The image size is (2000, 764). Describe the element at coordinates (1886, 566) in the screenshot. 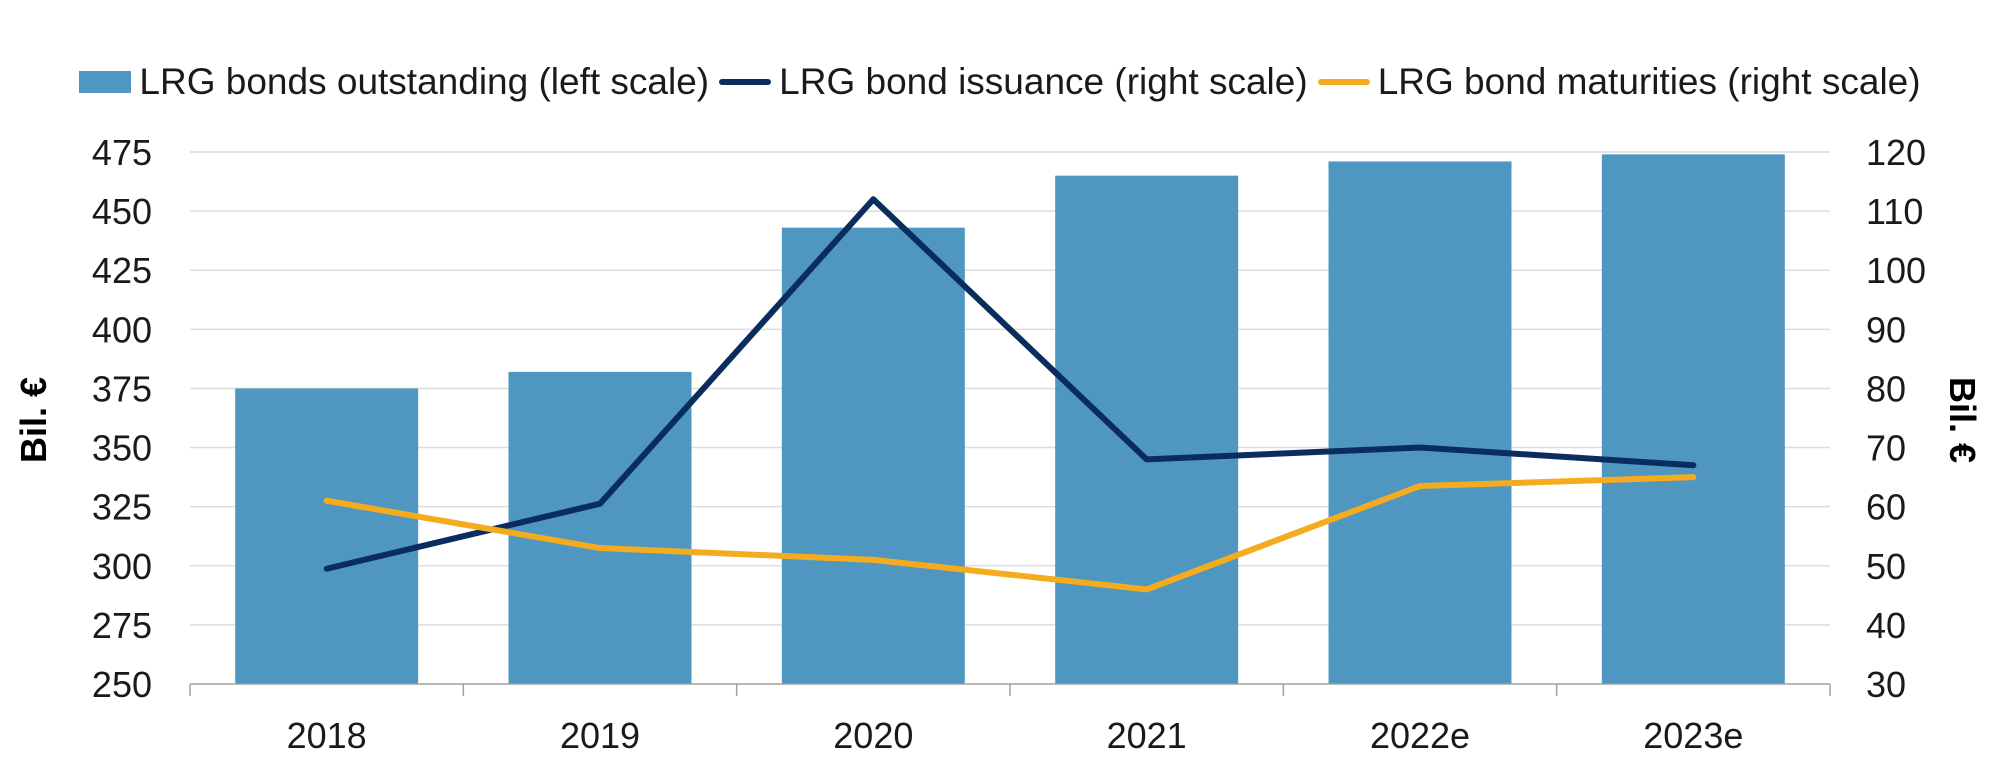

I see `right-tick-label: 50` at that location.